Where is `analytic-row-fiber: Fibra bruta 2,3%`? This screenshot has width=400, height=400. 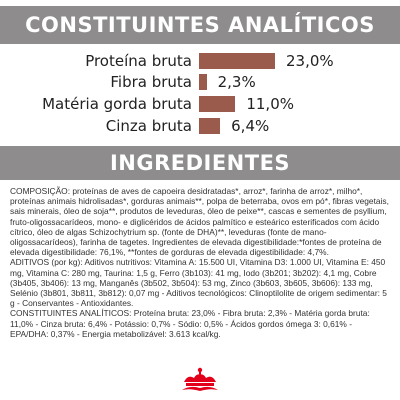 analytic-row-fiber: Fibra bruta 2,3% is located at coordinates (200, 82).